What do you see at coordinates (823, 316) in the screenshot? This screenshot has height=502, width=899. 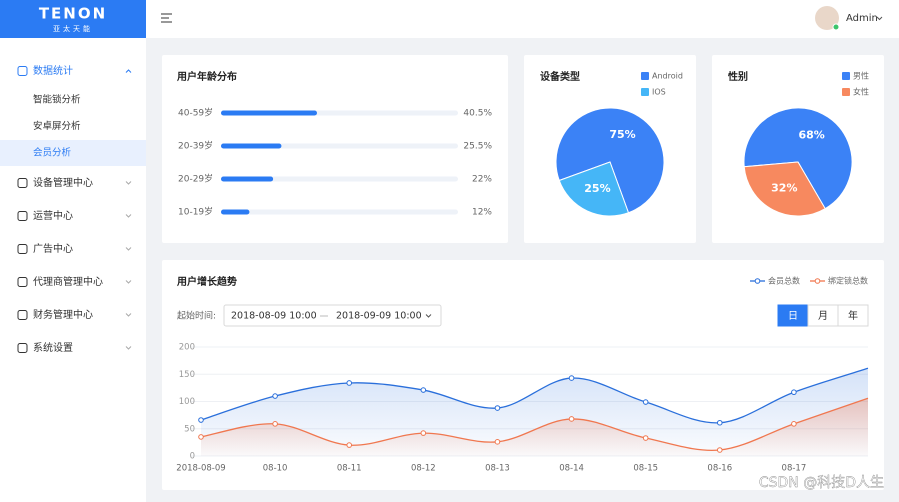 I see `period-label: 月` at bounding box center [823, 316].